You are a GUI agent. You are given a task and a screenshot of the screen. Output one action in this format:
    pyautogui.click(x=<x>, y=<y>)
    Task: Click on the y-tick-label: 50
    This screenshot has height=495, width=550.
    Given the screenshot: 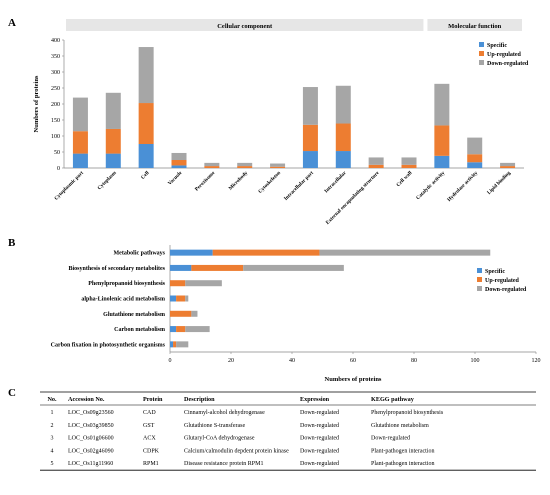 What is the action you would take?
    pyautogui.click(x=57, y=153)
    